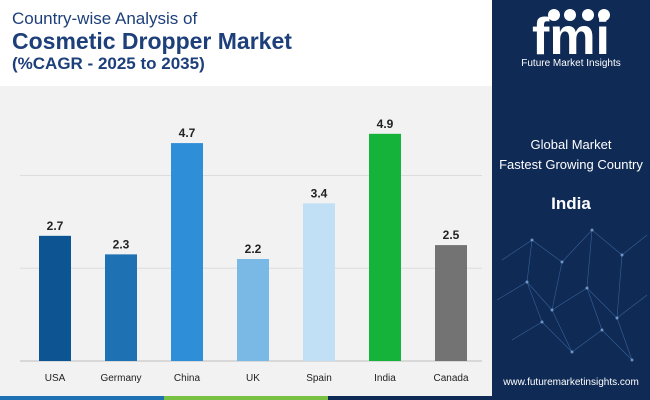 The height and width of the screenshot is (400, 650). I want to click on data-label-canada: 2.5, so click(451, 235).